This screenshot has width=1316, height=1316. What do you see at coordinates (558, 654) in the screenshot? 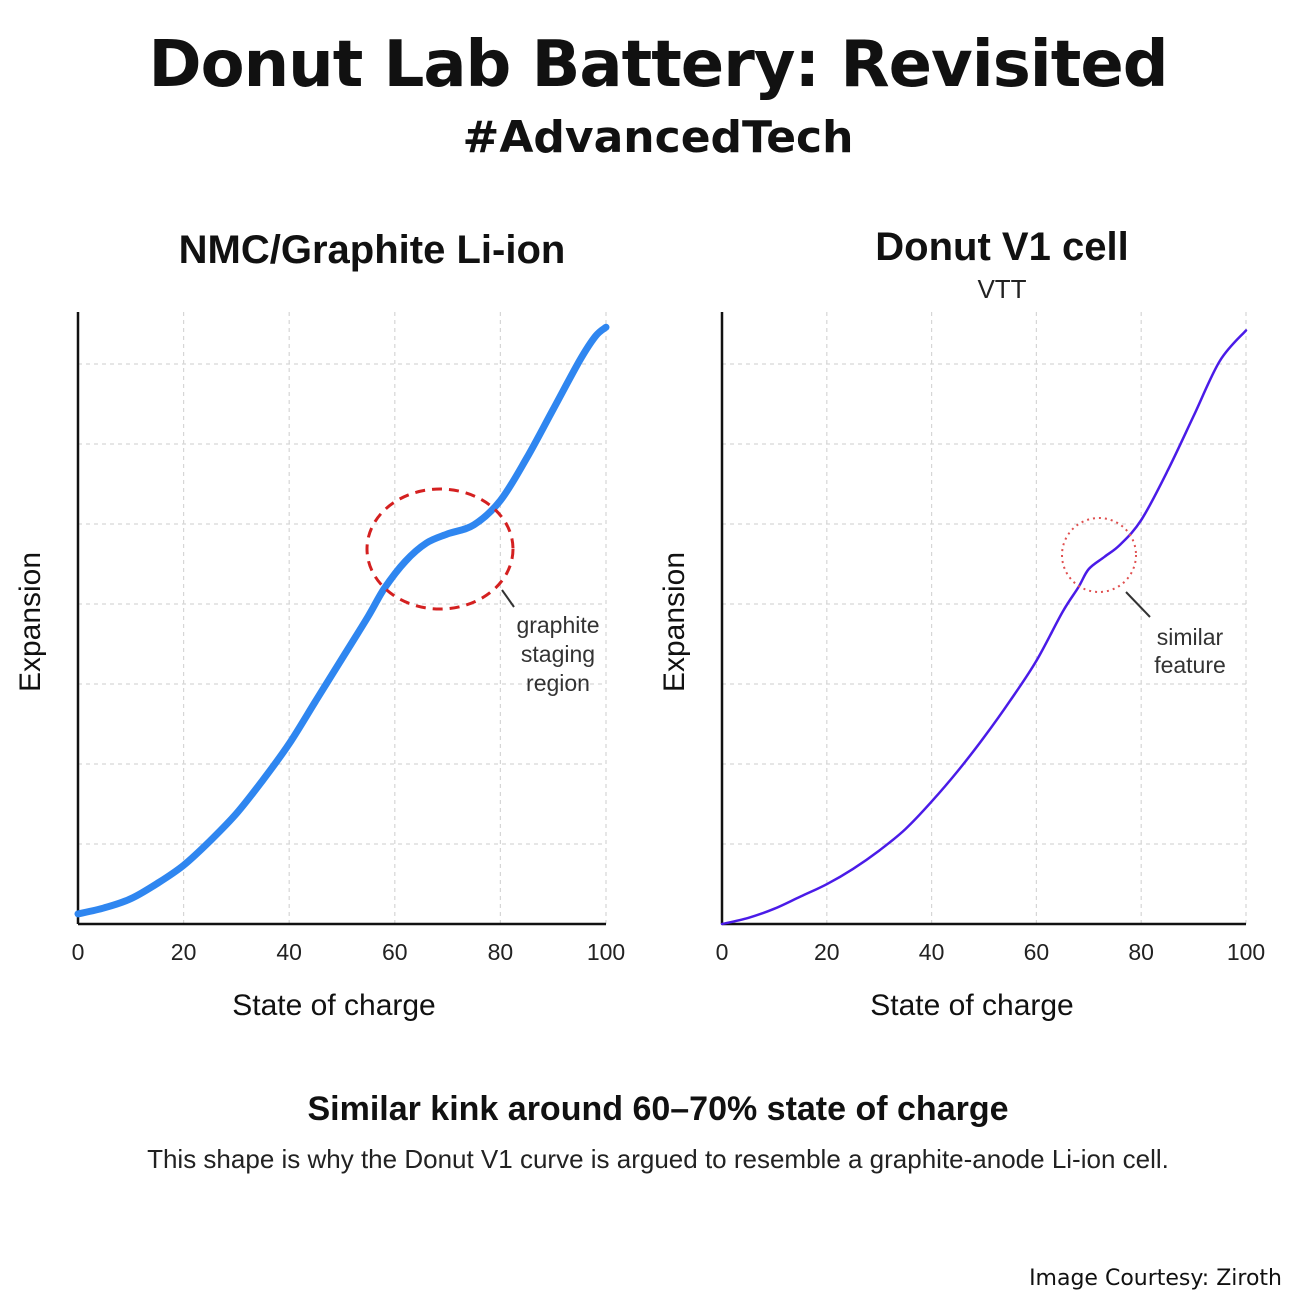
I see `annotation-label: staging` at bounding box center [558, 654].